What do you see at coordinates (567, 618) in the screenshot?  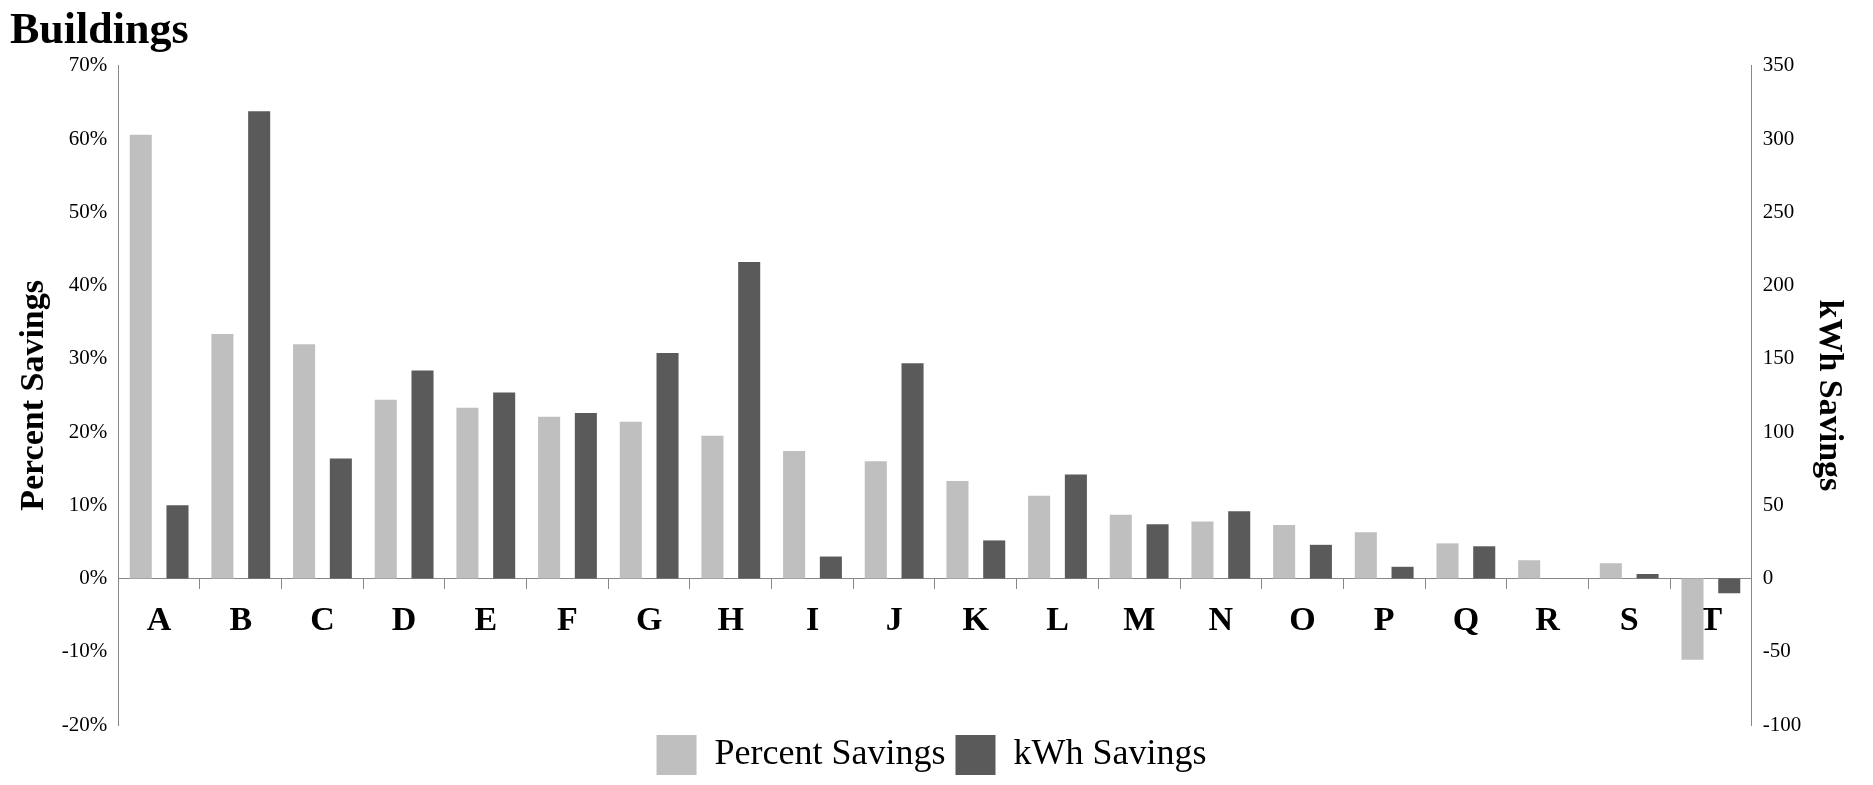 I see `x-tick-label: F` at bounding box center [567, 618].